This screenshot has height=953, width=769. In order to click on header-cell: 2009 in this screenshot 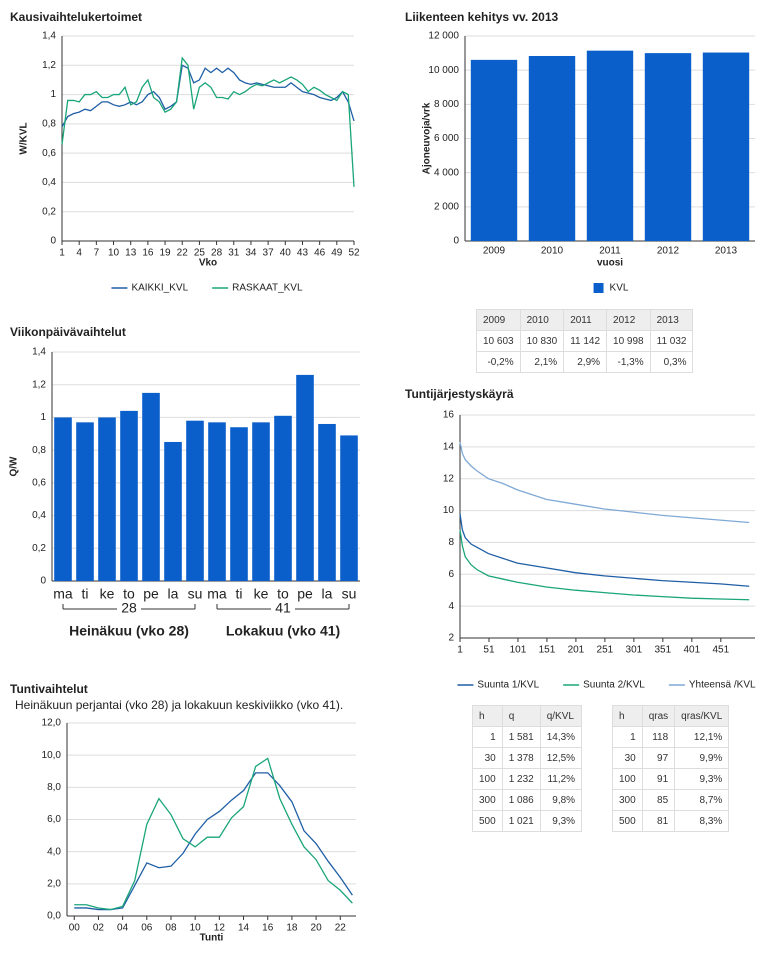, I will do `click(498, 320)`.